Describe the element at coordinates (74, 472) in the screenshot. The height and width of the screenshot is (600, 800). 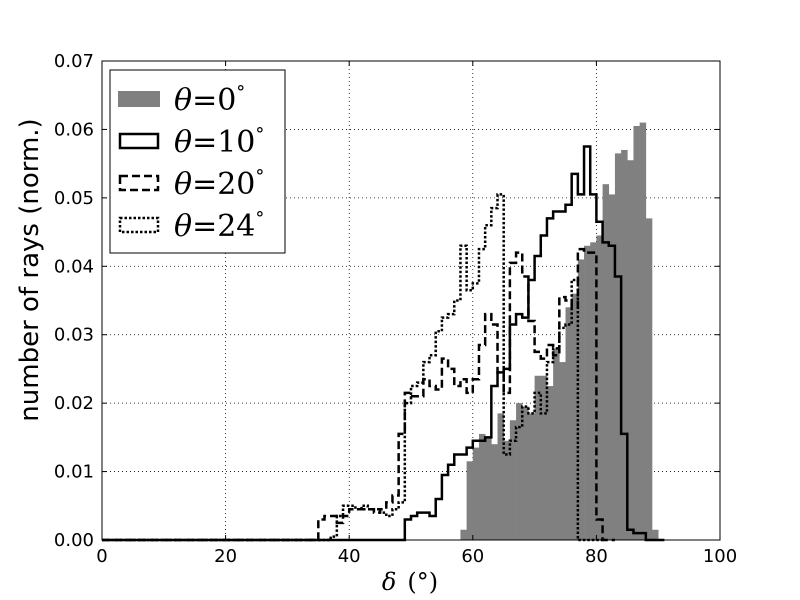
I see `y-tick-label: 0.01` at that location.